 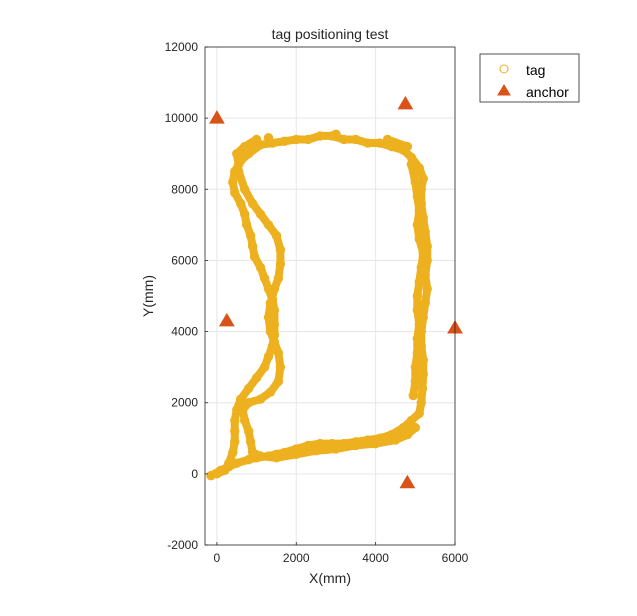 What do you see at coordinates (217, 558) in the screenshot?
I see `x-tick-label: 0` at bounding box center [217, 558].